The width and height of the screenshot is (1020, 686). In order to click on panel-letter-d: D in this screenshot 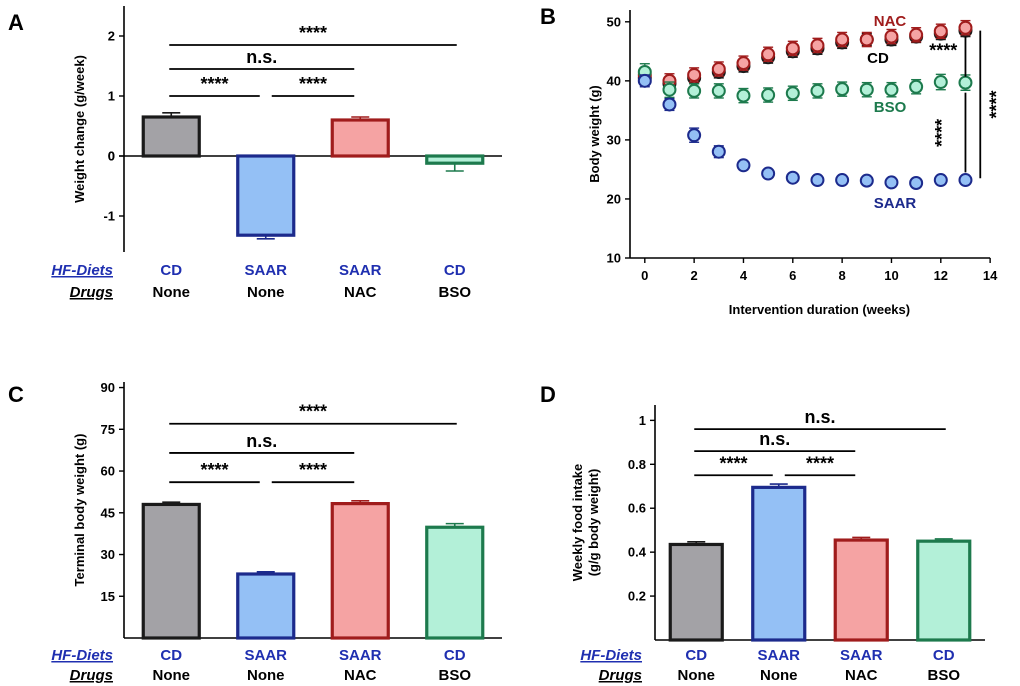, I will do `click(548, 394)`.